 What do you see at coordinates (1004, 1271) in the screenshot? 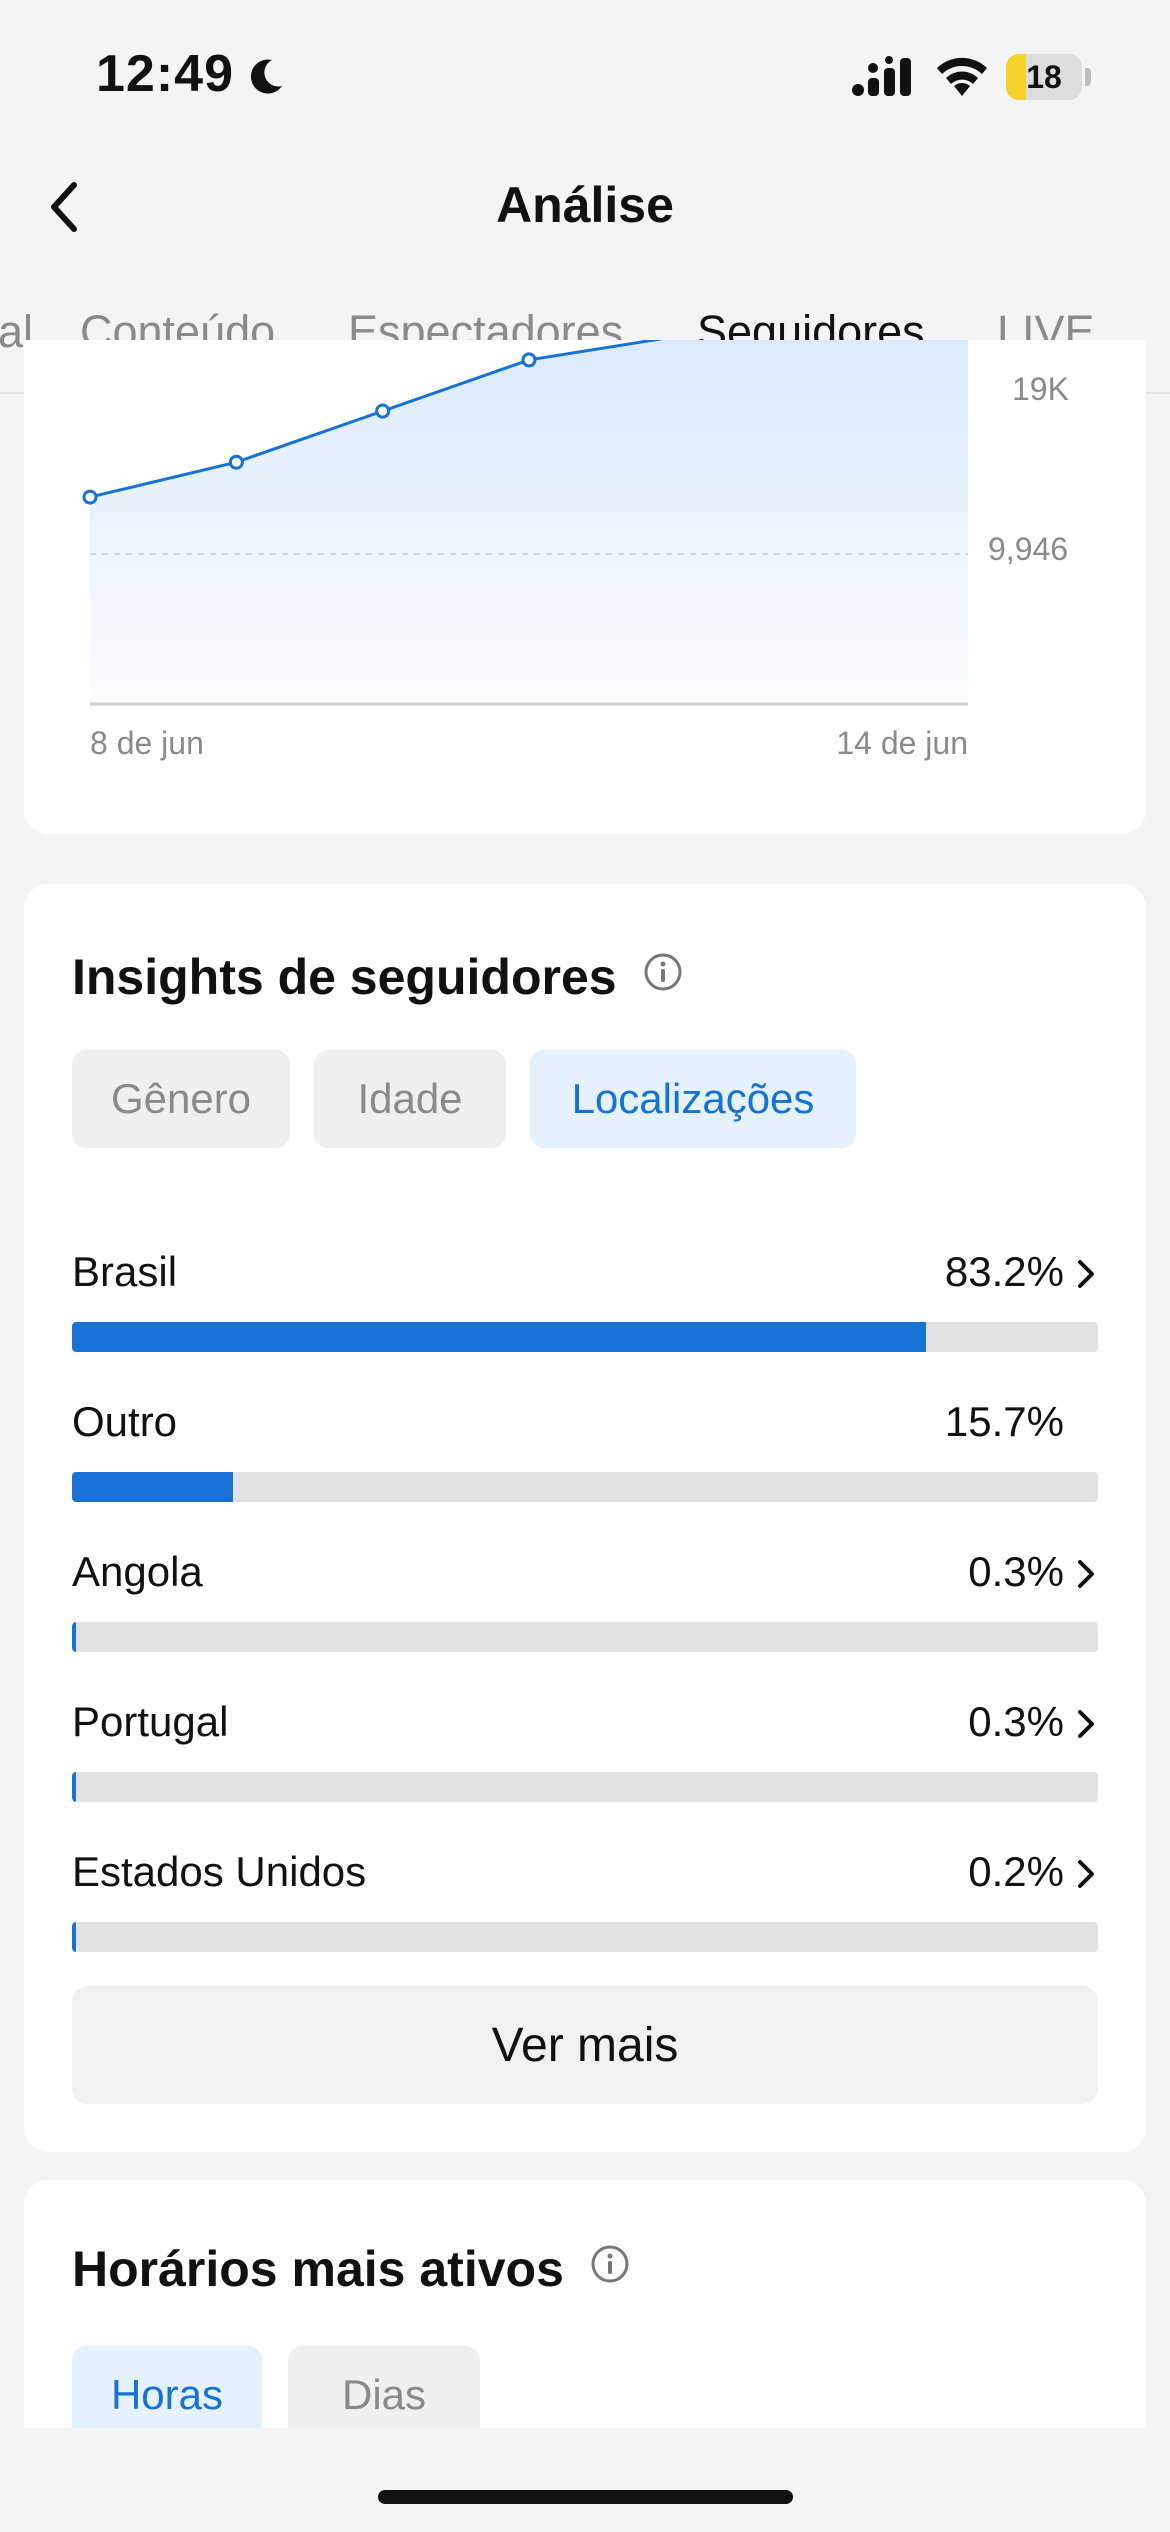
I see `location-percent: 83.2%` at bounding box center [1004, 1271].